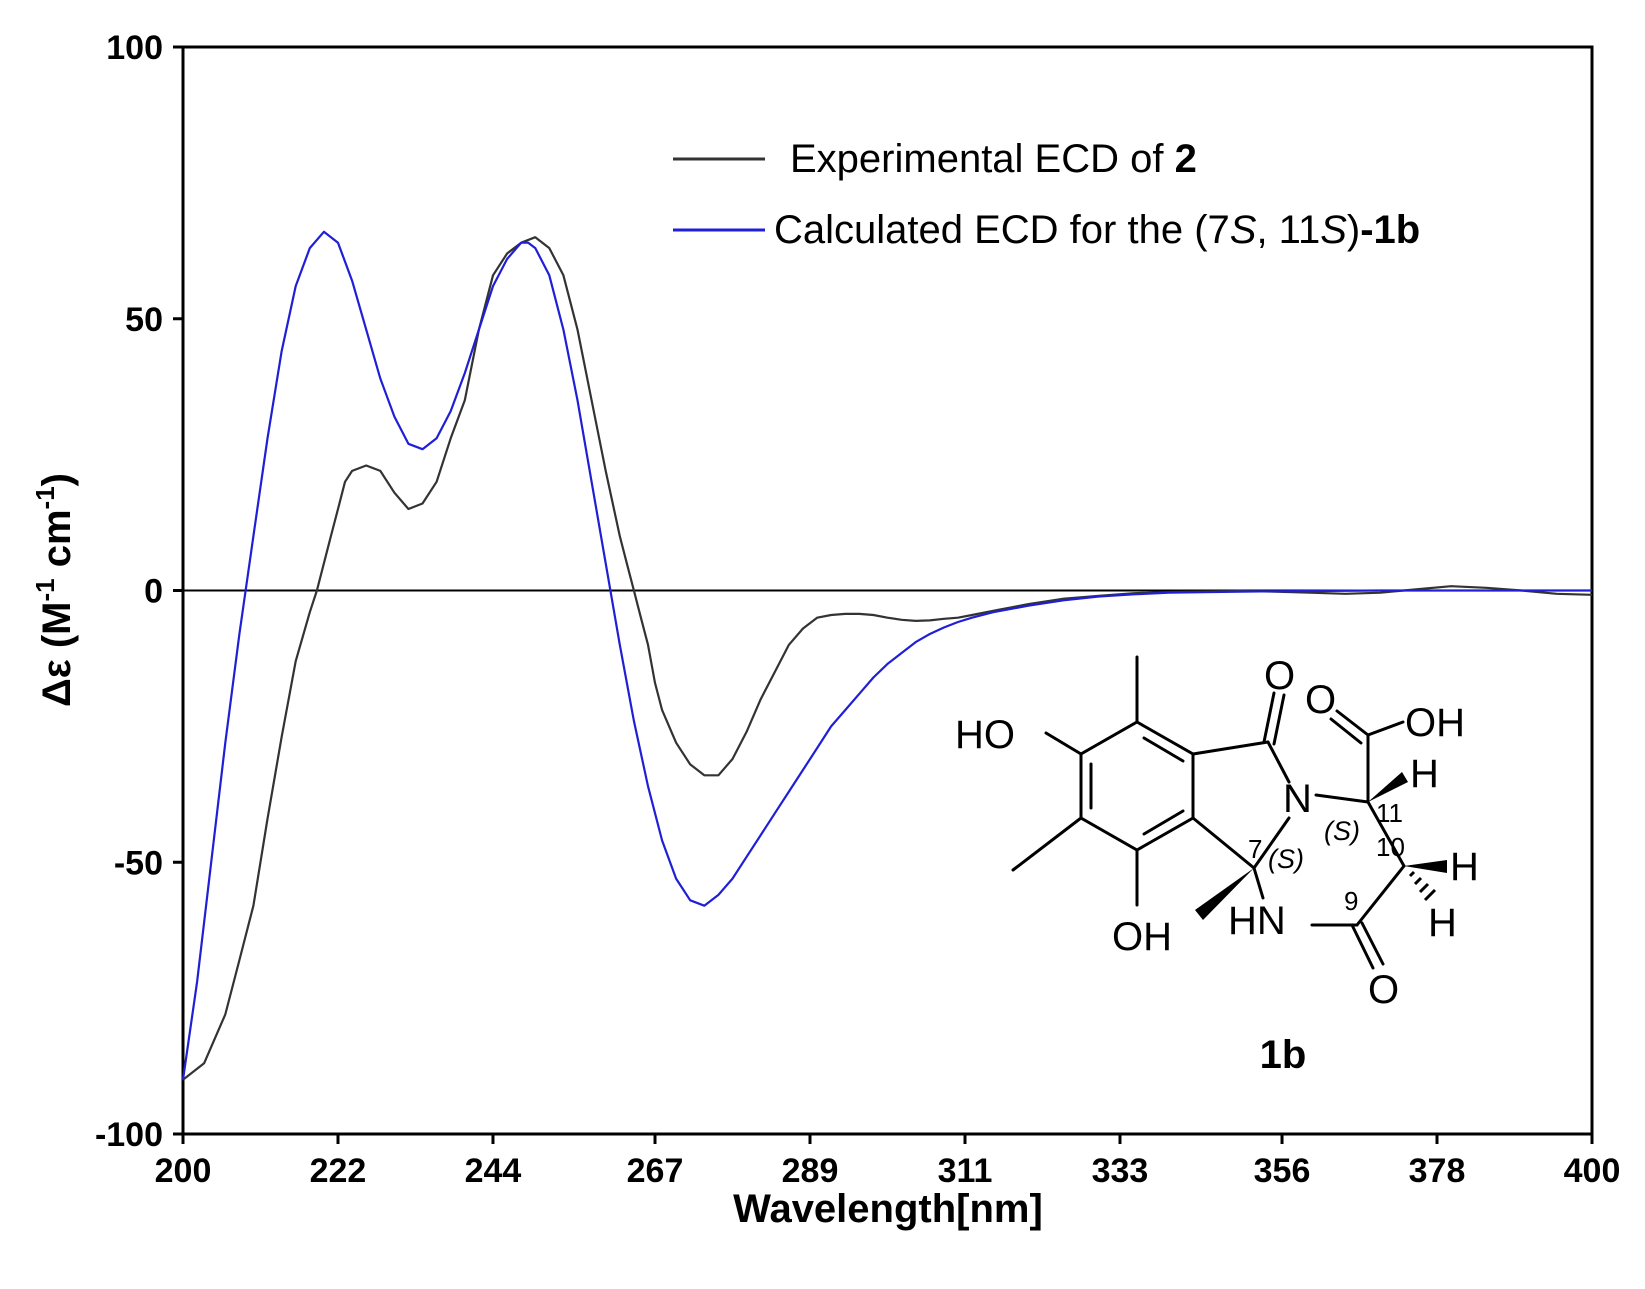 The width and height of the screenshot is (1645, 1289). Describe the element at coordinates (1224, 894) in the screenshot. I see `wedge-bond-methyl7` at that location.